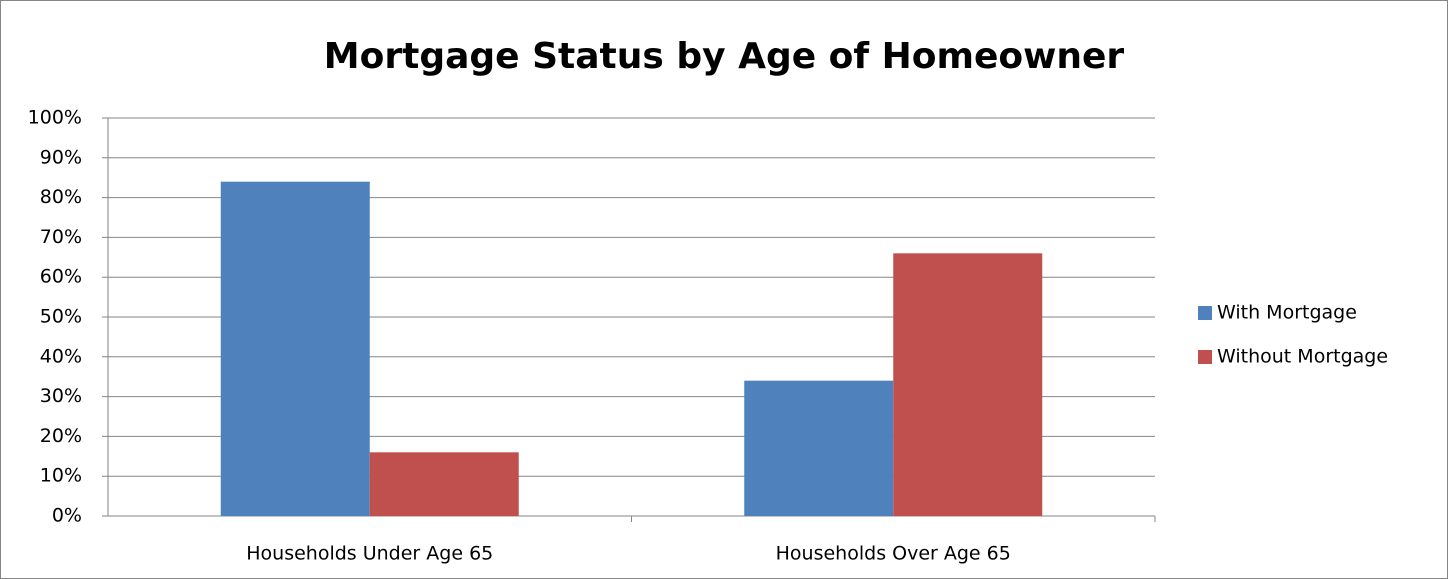 The image size is (1448, 579). I want to click on y-tick-label: 80%, so click(61, 197).